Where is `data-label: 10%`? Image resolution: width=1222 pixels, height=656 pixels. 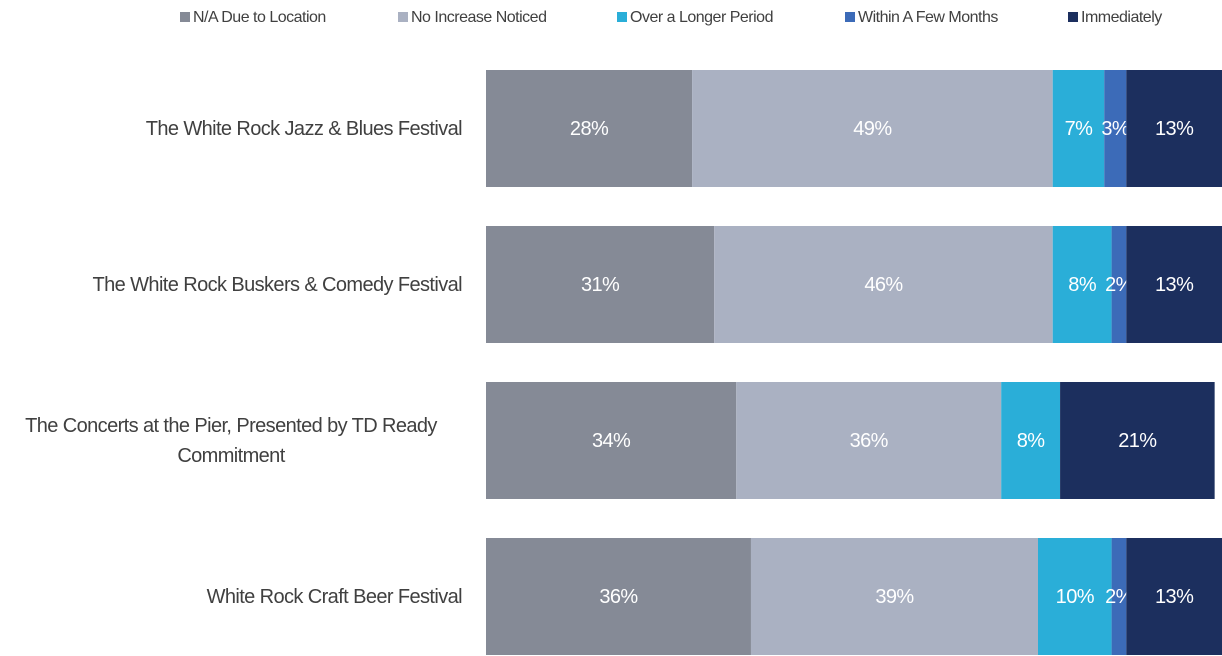 data-label: 10% is located at coordinates (1075, 597).